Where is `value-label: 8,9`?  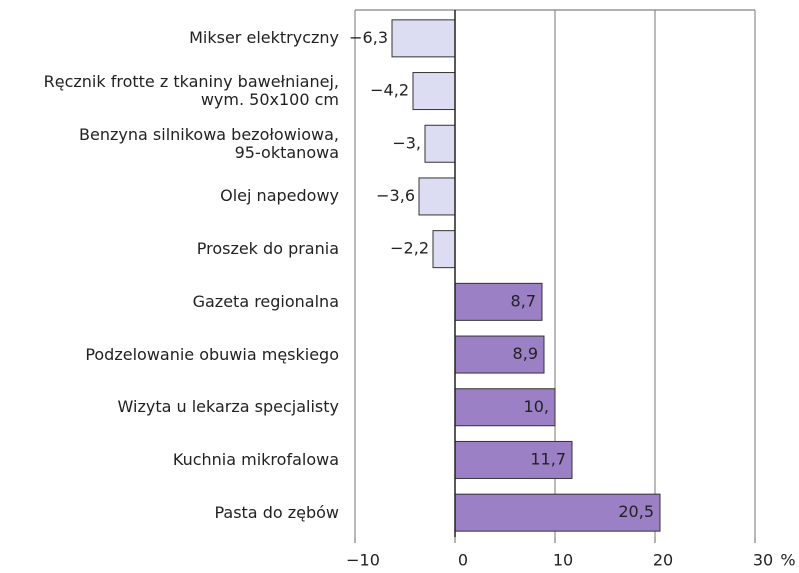 value-label: 8,9 is located at coordinates (525, 353).